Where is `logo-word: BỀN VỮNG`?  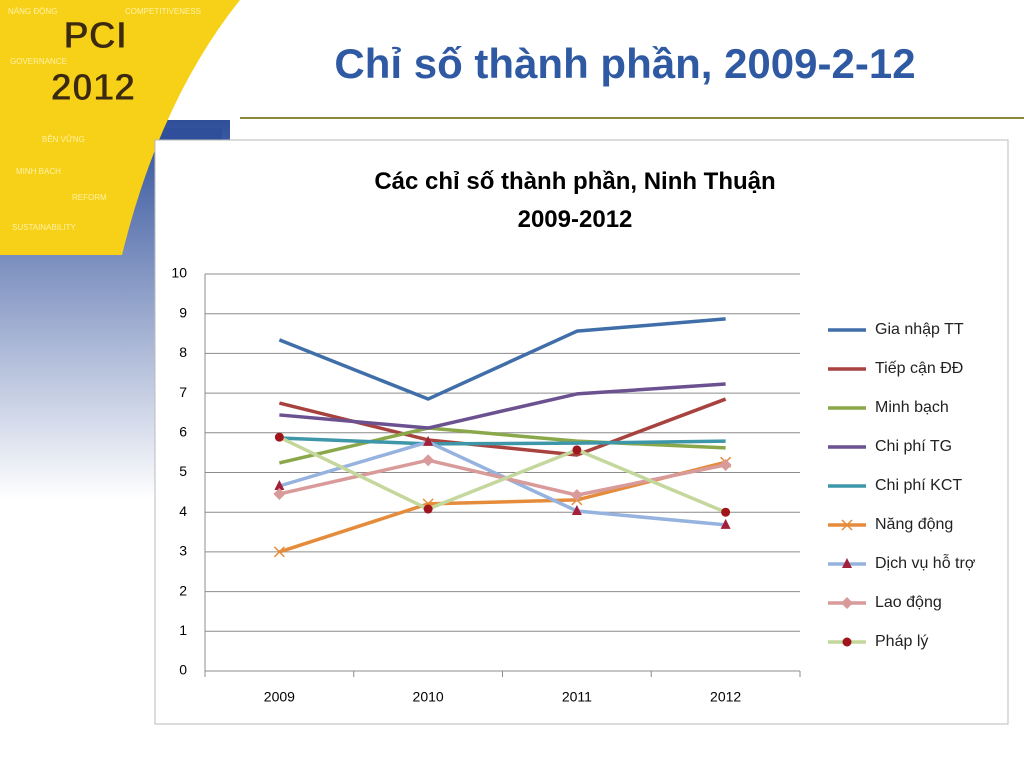 logo-word: BỀN VỮNG is located at coordinates (63, 139).